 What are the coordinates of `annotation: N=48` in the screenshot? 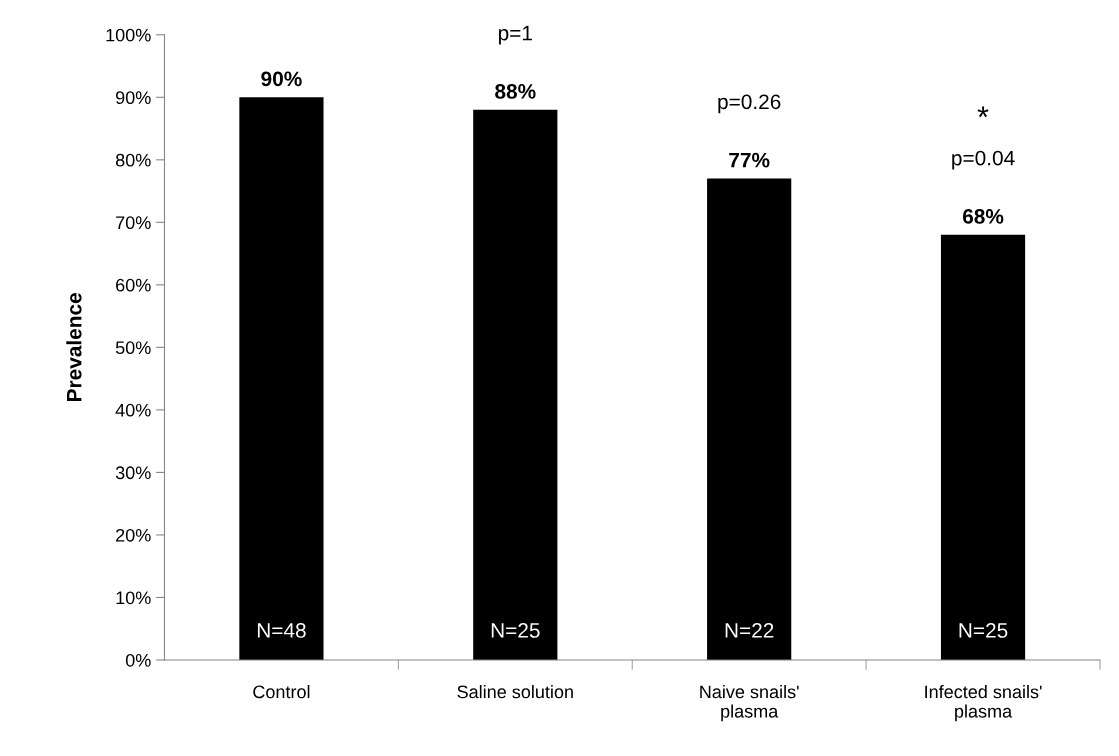 It's located at (281, 630).